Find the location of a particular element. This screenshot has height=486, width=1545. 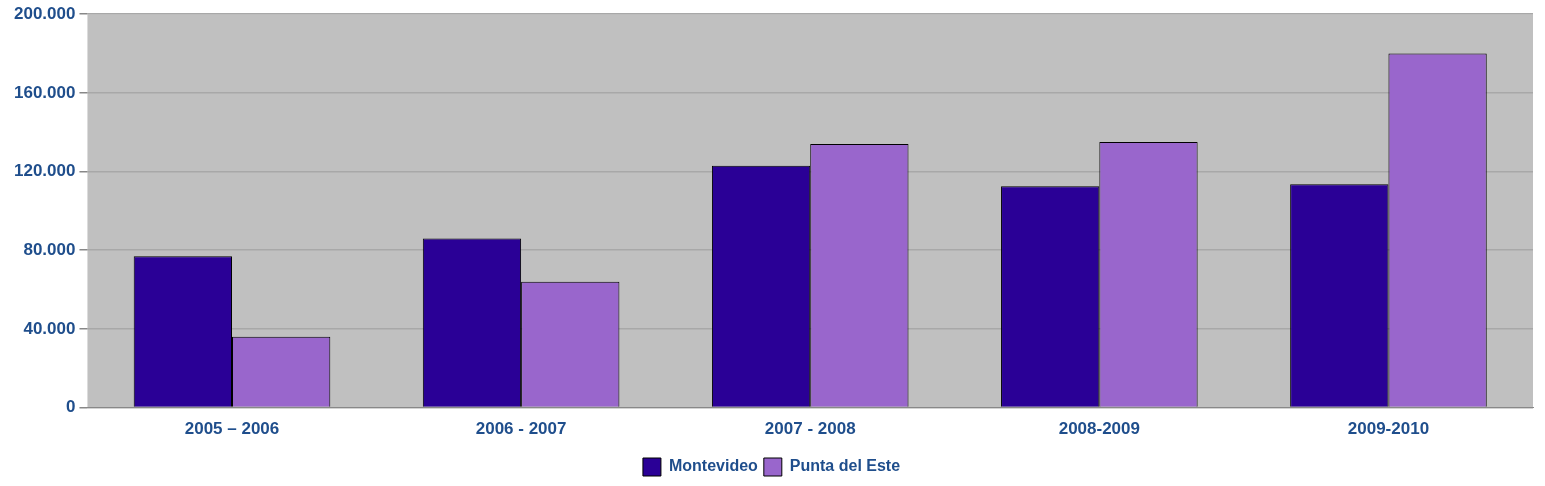

x-tick-label: 2009-2010 is located at coordinates (1388, 429).